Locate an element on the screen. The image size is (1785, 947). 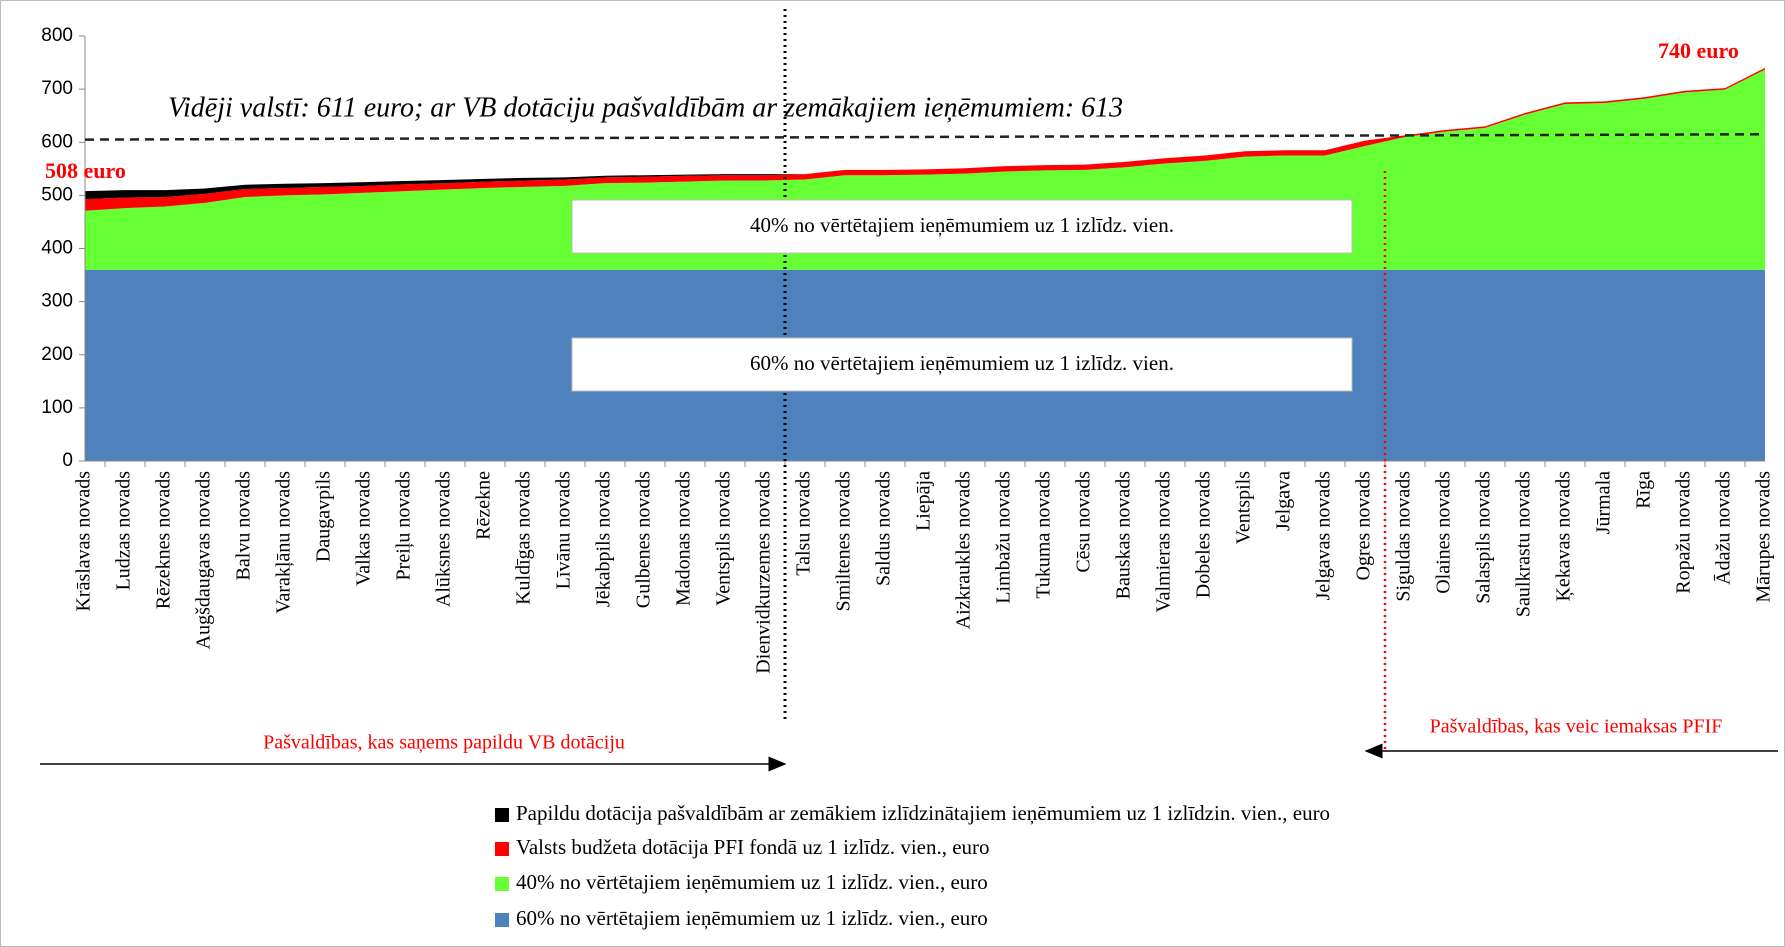
x-tick-label: Ķekavas novads is located at coordinates (1564, 536).